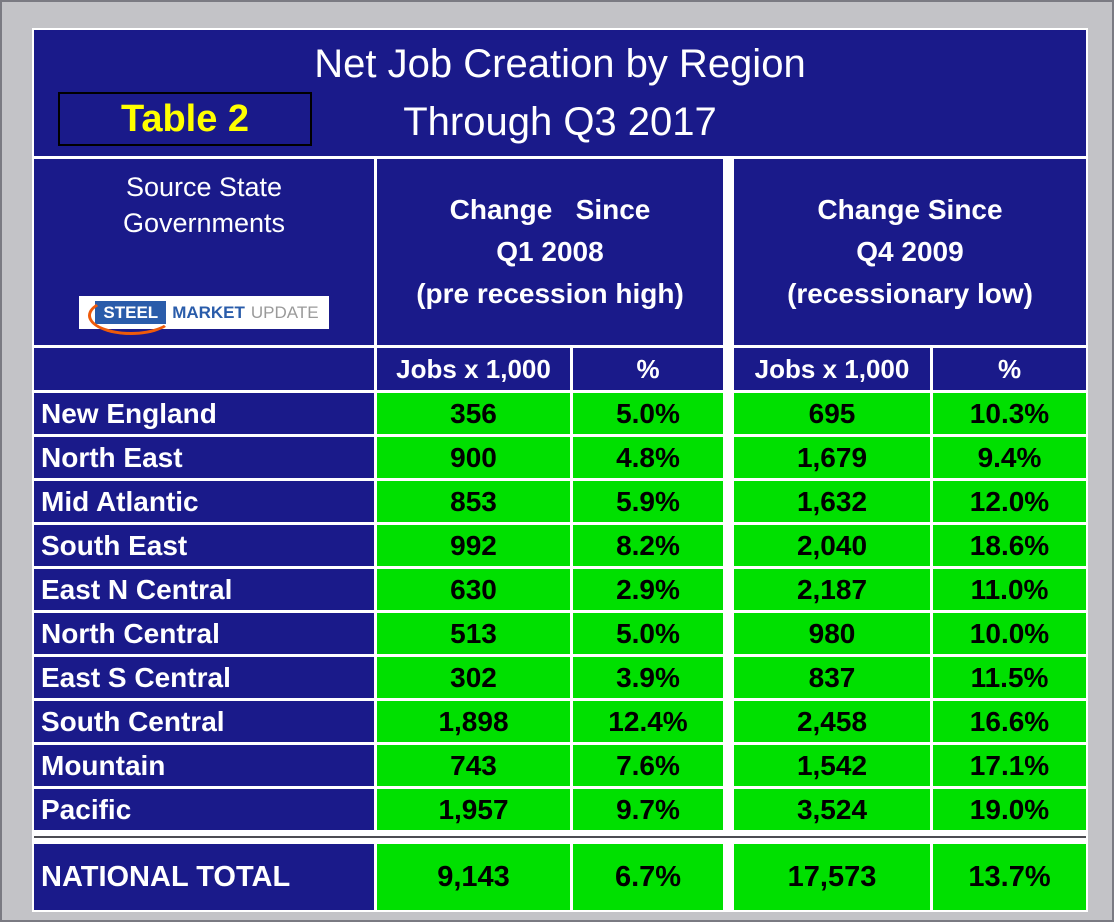 This screenshot has height=922, width=1114. Describe the element at coordinates (204, 187) in the screenshot. I see `source-line1: Source State` at that location.